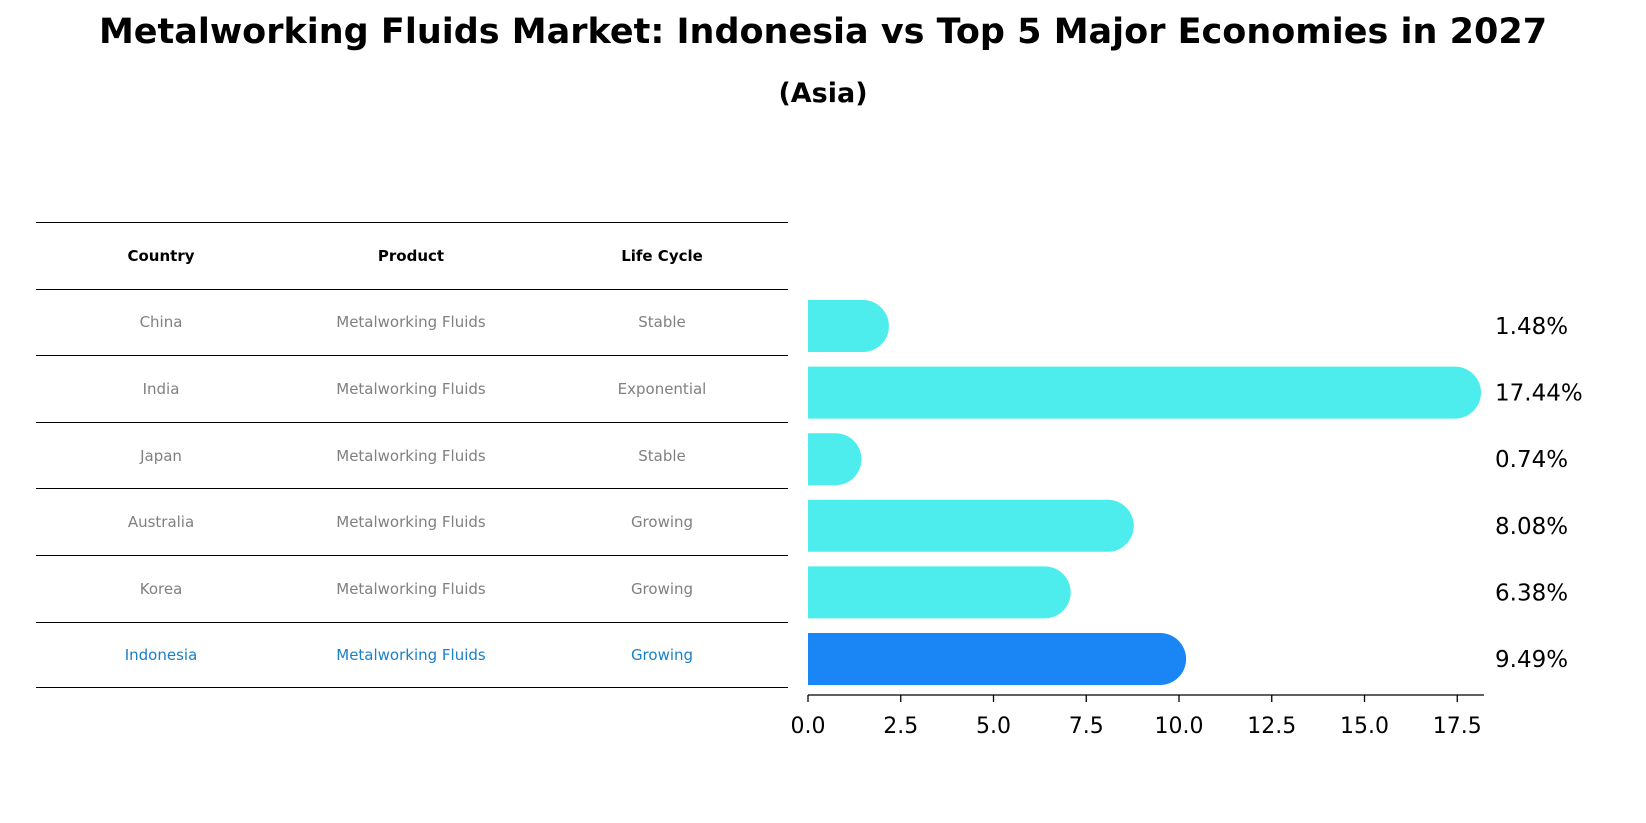  What do you see at coordinates (1531, 593) in the screenshot?
I see `data-label: 6.38%` at bounding box center [1531, 593].